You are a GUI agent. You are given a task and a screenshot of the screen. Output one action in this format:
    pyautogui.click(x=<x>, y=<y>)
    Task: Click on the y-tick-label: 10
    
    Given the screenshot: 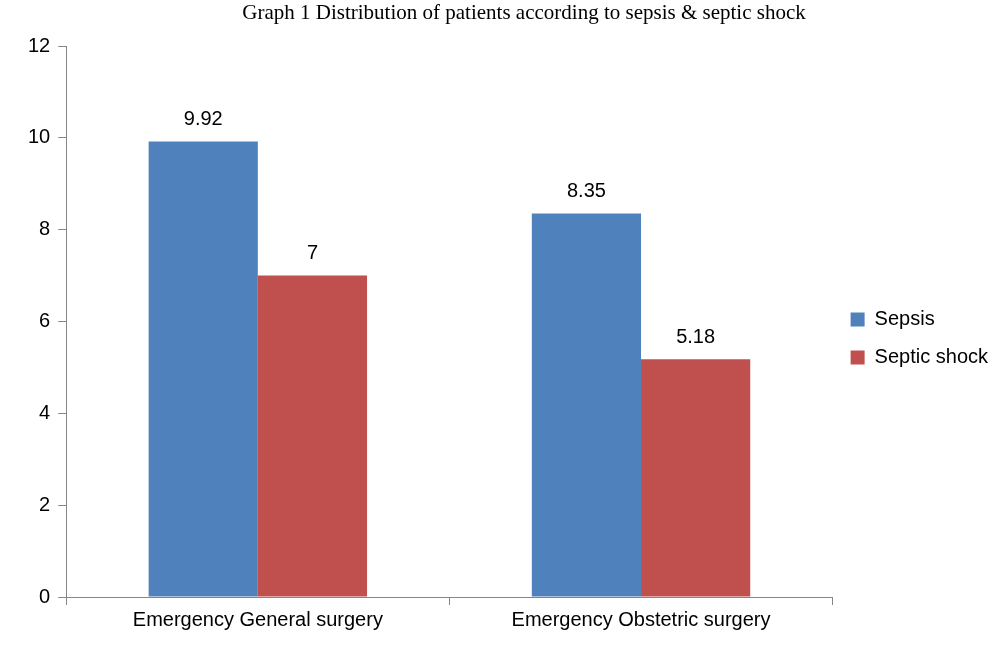 What is the action you would take?
    pyautogui.click(x=39, y=136)
    